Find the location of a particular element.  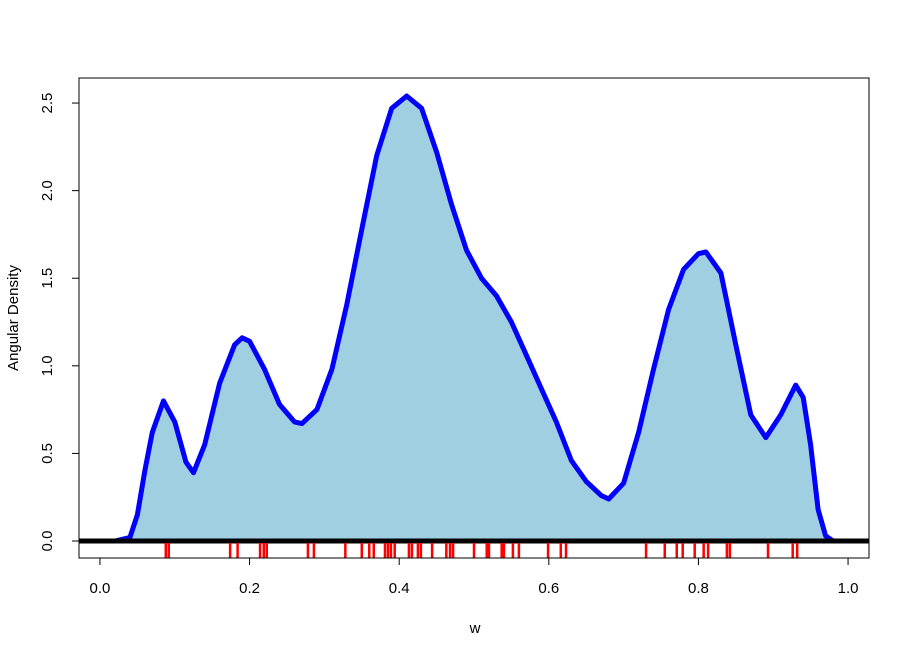

y-tick-label: 2.5 is located at coordinates (47, 103).